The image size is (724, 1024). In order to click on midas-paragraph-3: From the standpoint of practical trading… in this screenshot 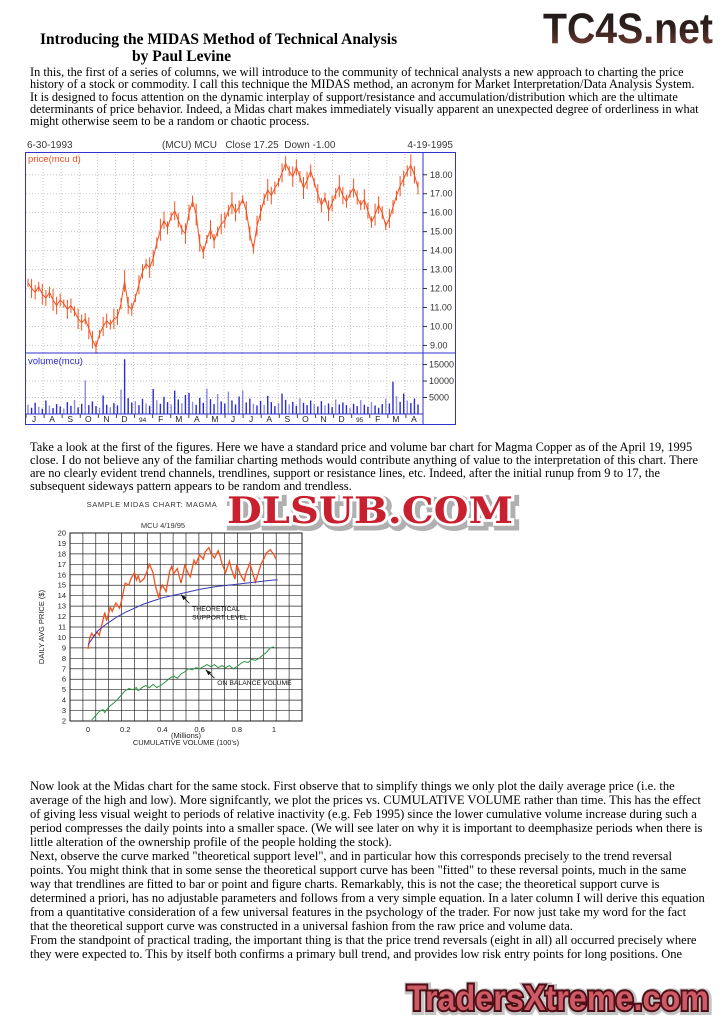, I will do `click(363, 947)`.